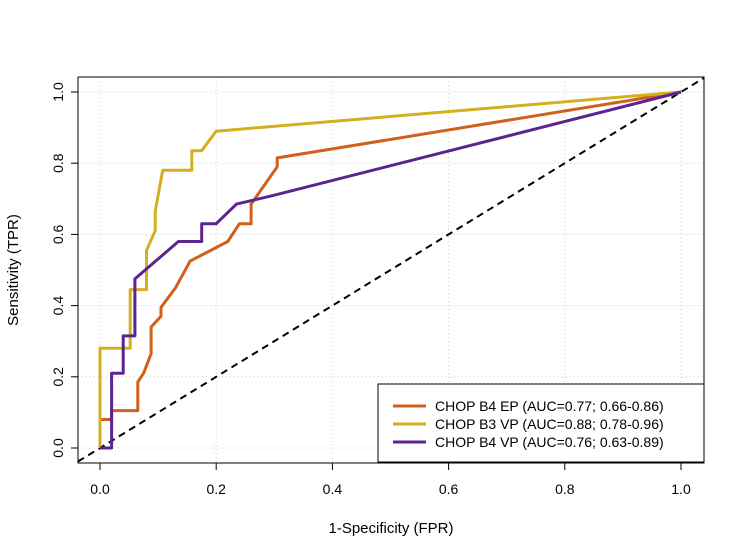 This screenshot has height=560, width=744. I want to click on y-tick-label: 0.2, so click(58, 377).